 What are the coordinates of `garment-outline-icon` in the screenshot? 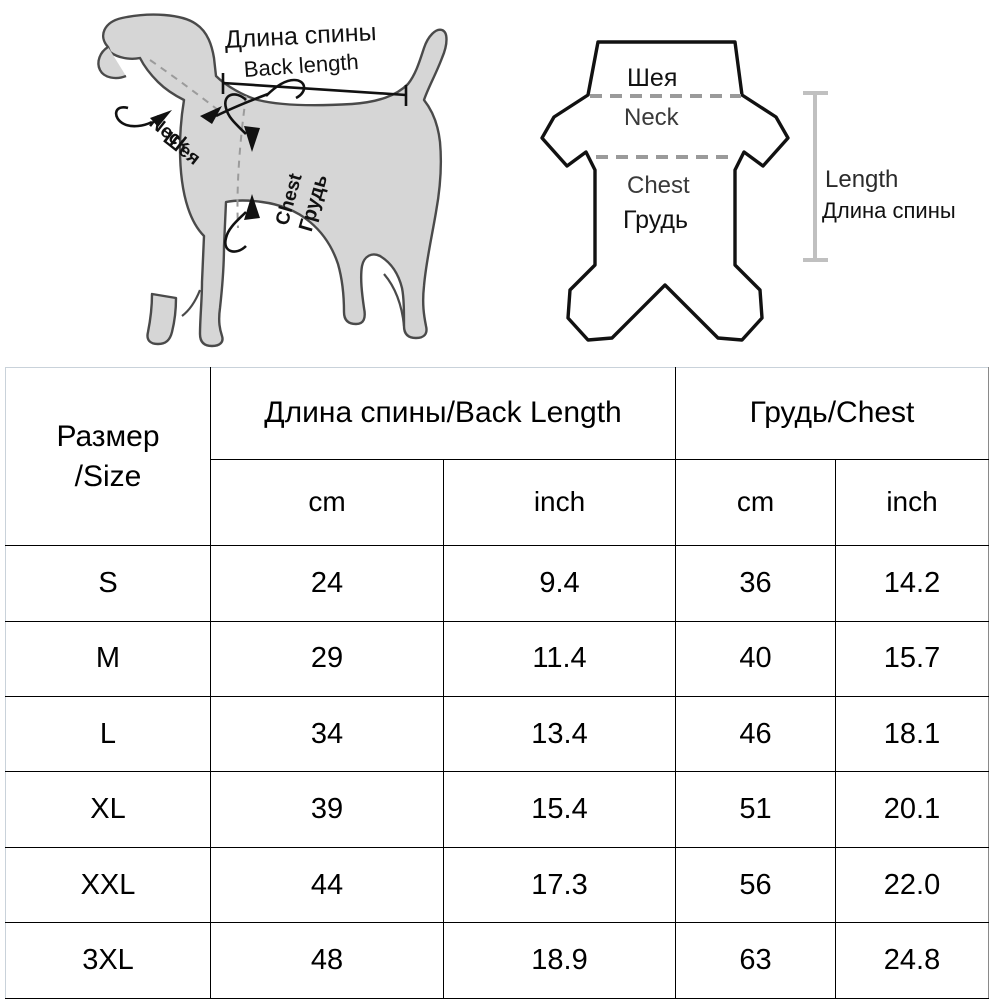 It's located at (665, 191).